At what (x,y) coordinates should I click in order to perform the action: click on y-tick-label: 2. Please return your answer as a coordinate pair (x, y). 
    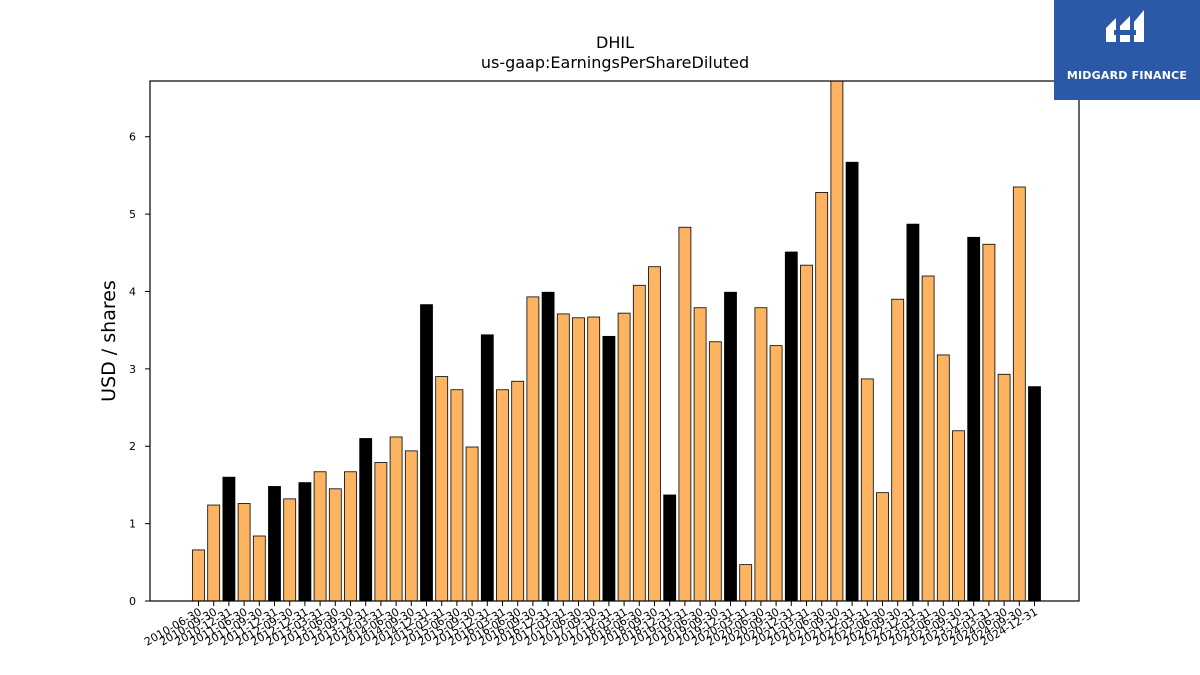
    Looking at the image, I should click on (132, 446).